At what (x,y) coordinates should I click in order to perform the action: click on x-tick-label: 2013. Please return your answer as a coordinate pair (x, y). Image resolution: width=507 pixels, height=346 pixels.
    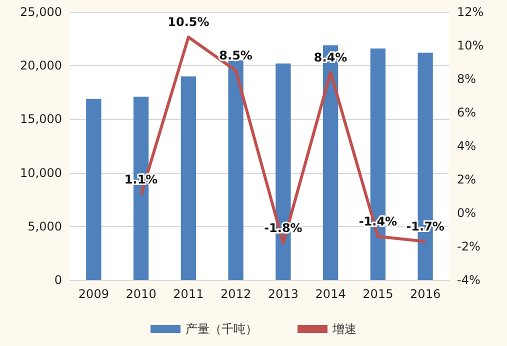
    Looking at the image, I should click on (283, 294).